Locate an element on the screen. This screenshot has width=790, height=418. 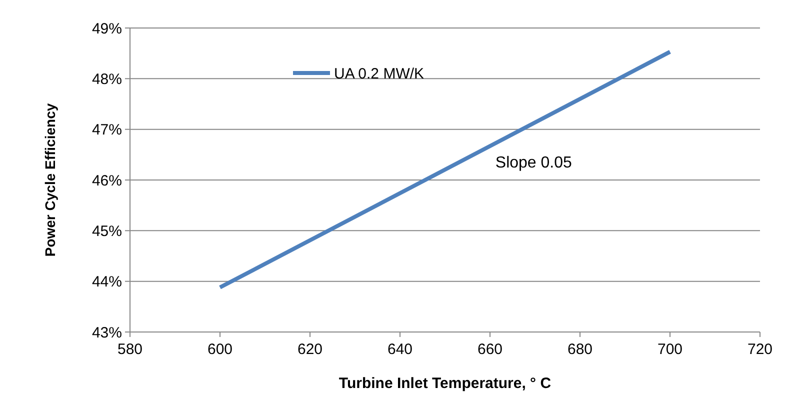
x-tick-label: 600 is located at coordinates (220, 349).